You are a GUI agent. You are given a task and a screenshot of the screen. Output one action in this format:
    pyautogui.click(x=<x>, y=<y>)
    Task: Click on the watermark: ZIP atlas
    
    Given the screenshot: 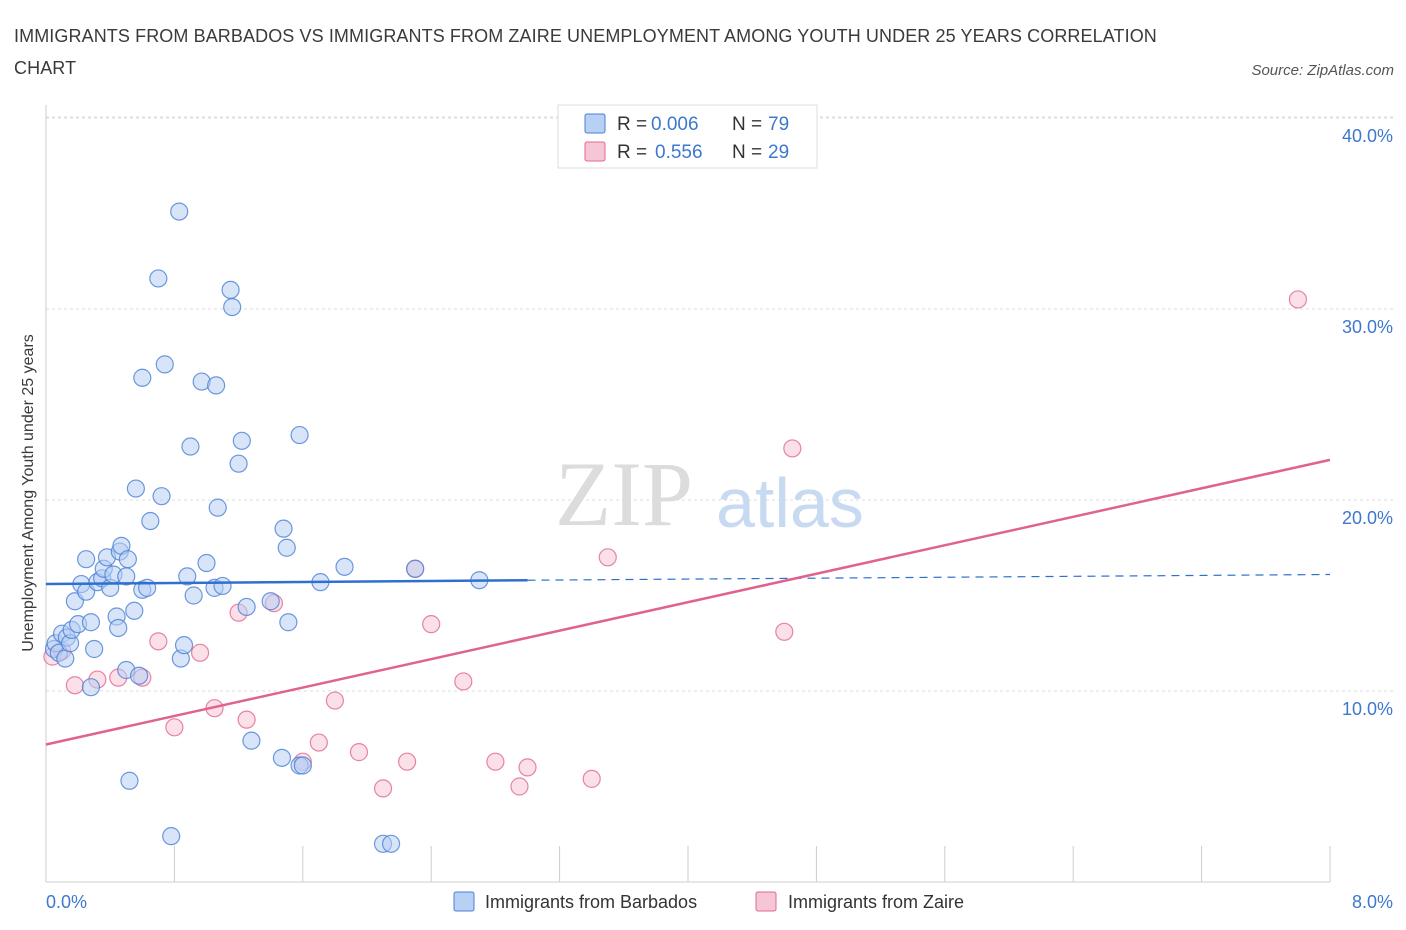 What is the action you would take?
    pyautogui.click(x=709, y=494)
    